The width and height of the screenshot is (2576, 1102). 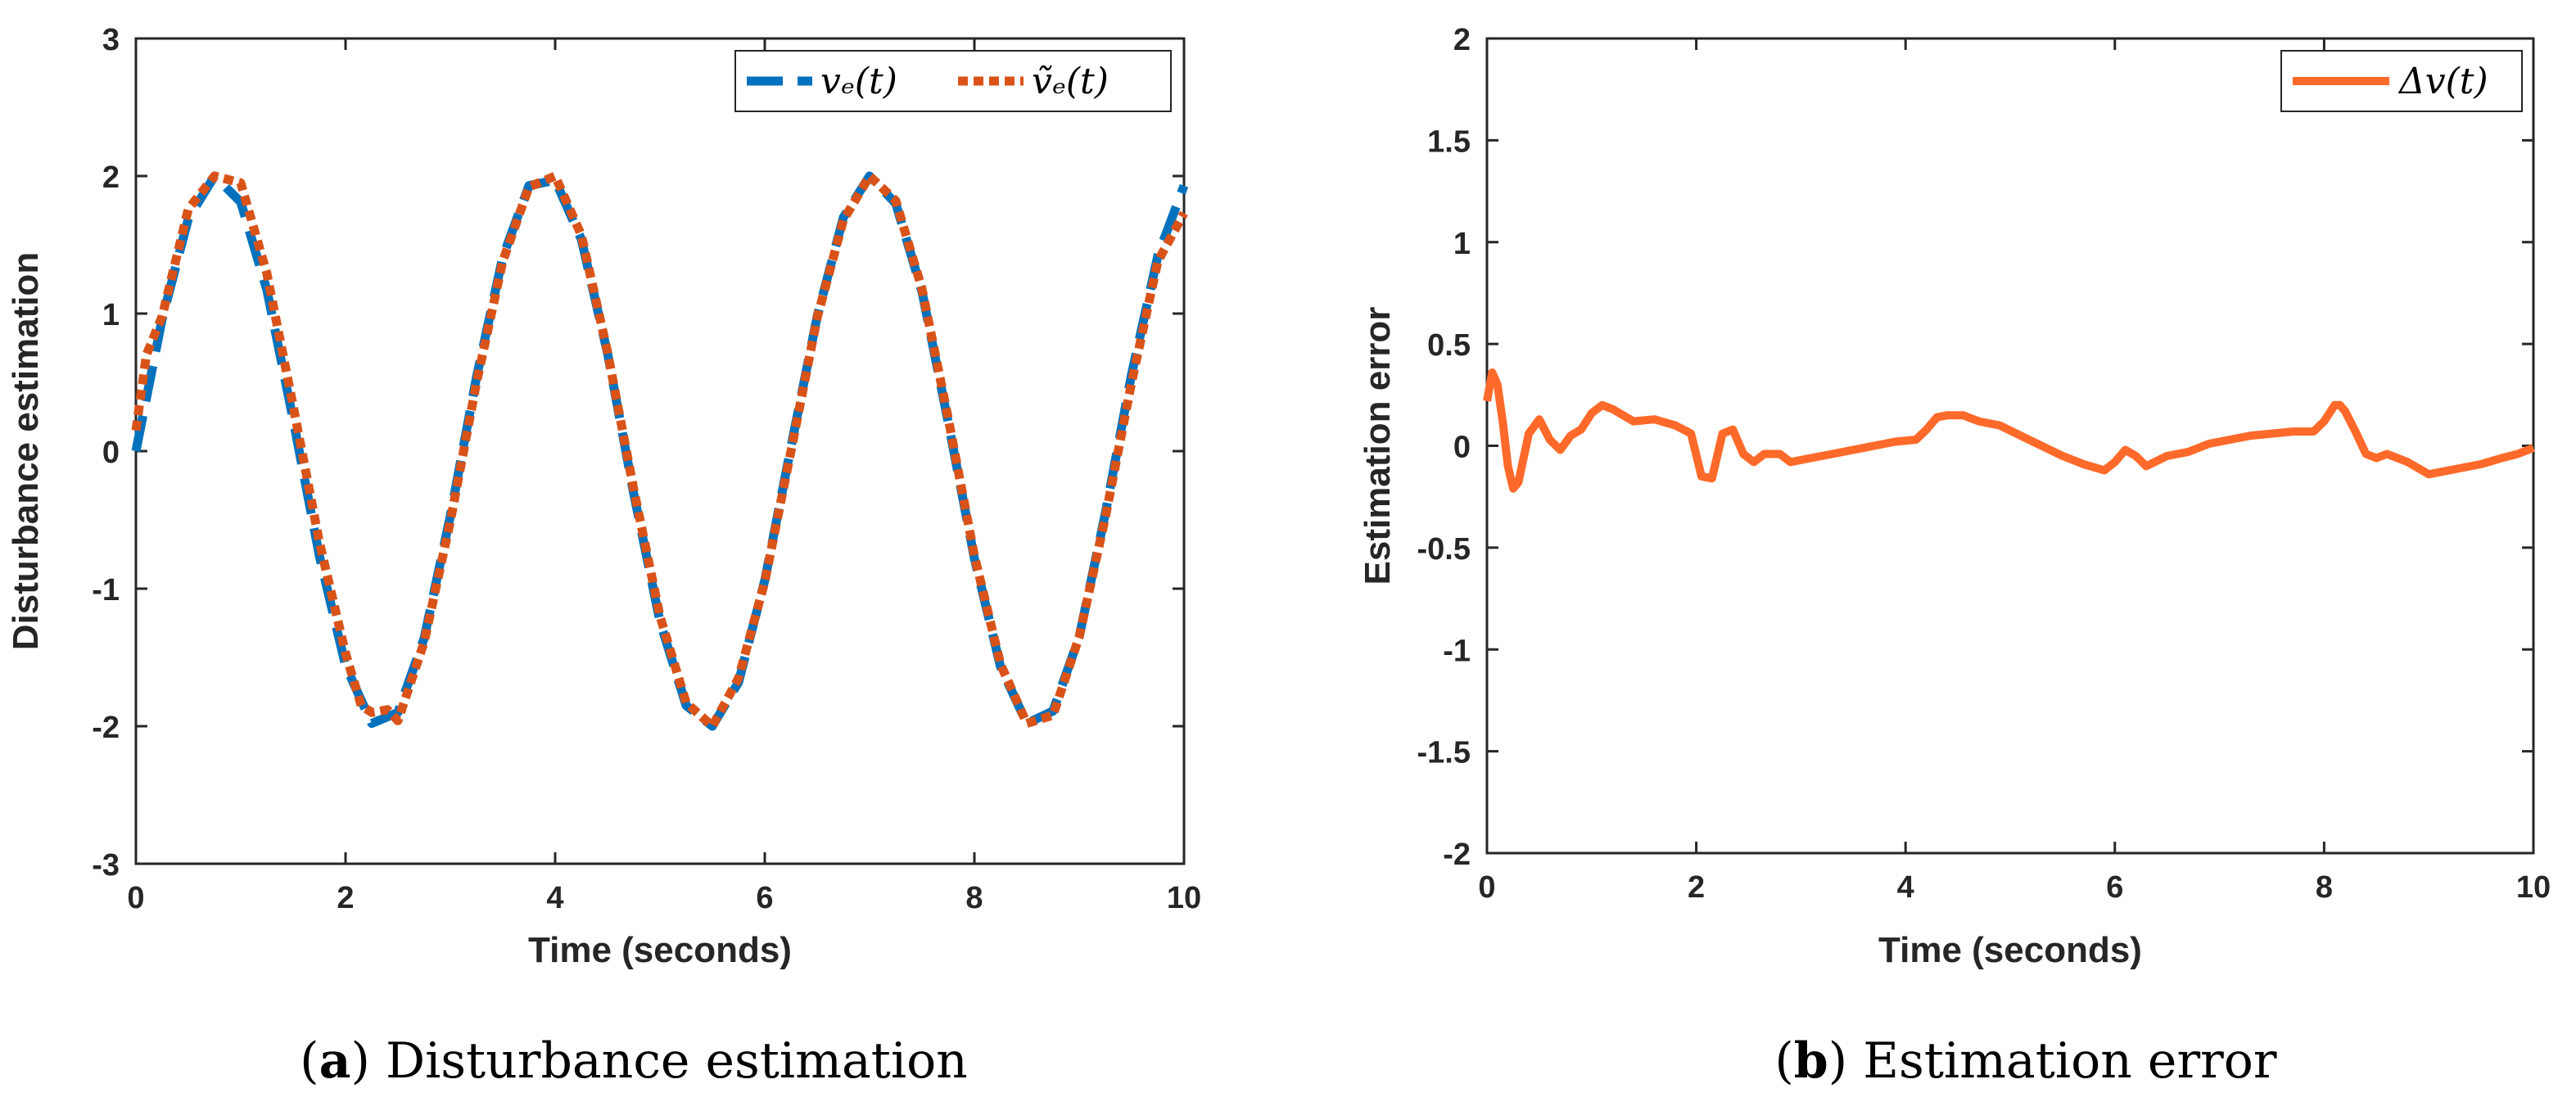 What do you see at coordinates (2442, 81) in the screenshot?
I see `legend-label-delta-v: Δv(t)` at bounding box center [2442, 81].